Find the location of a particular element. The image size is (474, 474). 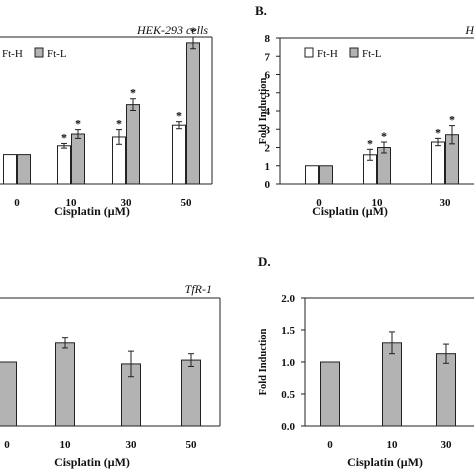

y-tick-label: 8 is located at coordinates (268, 39).